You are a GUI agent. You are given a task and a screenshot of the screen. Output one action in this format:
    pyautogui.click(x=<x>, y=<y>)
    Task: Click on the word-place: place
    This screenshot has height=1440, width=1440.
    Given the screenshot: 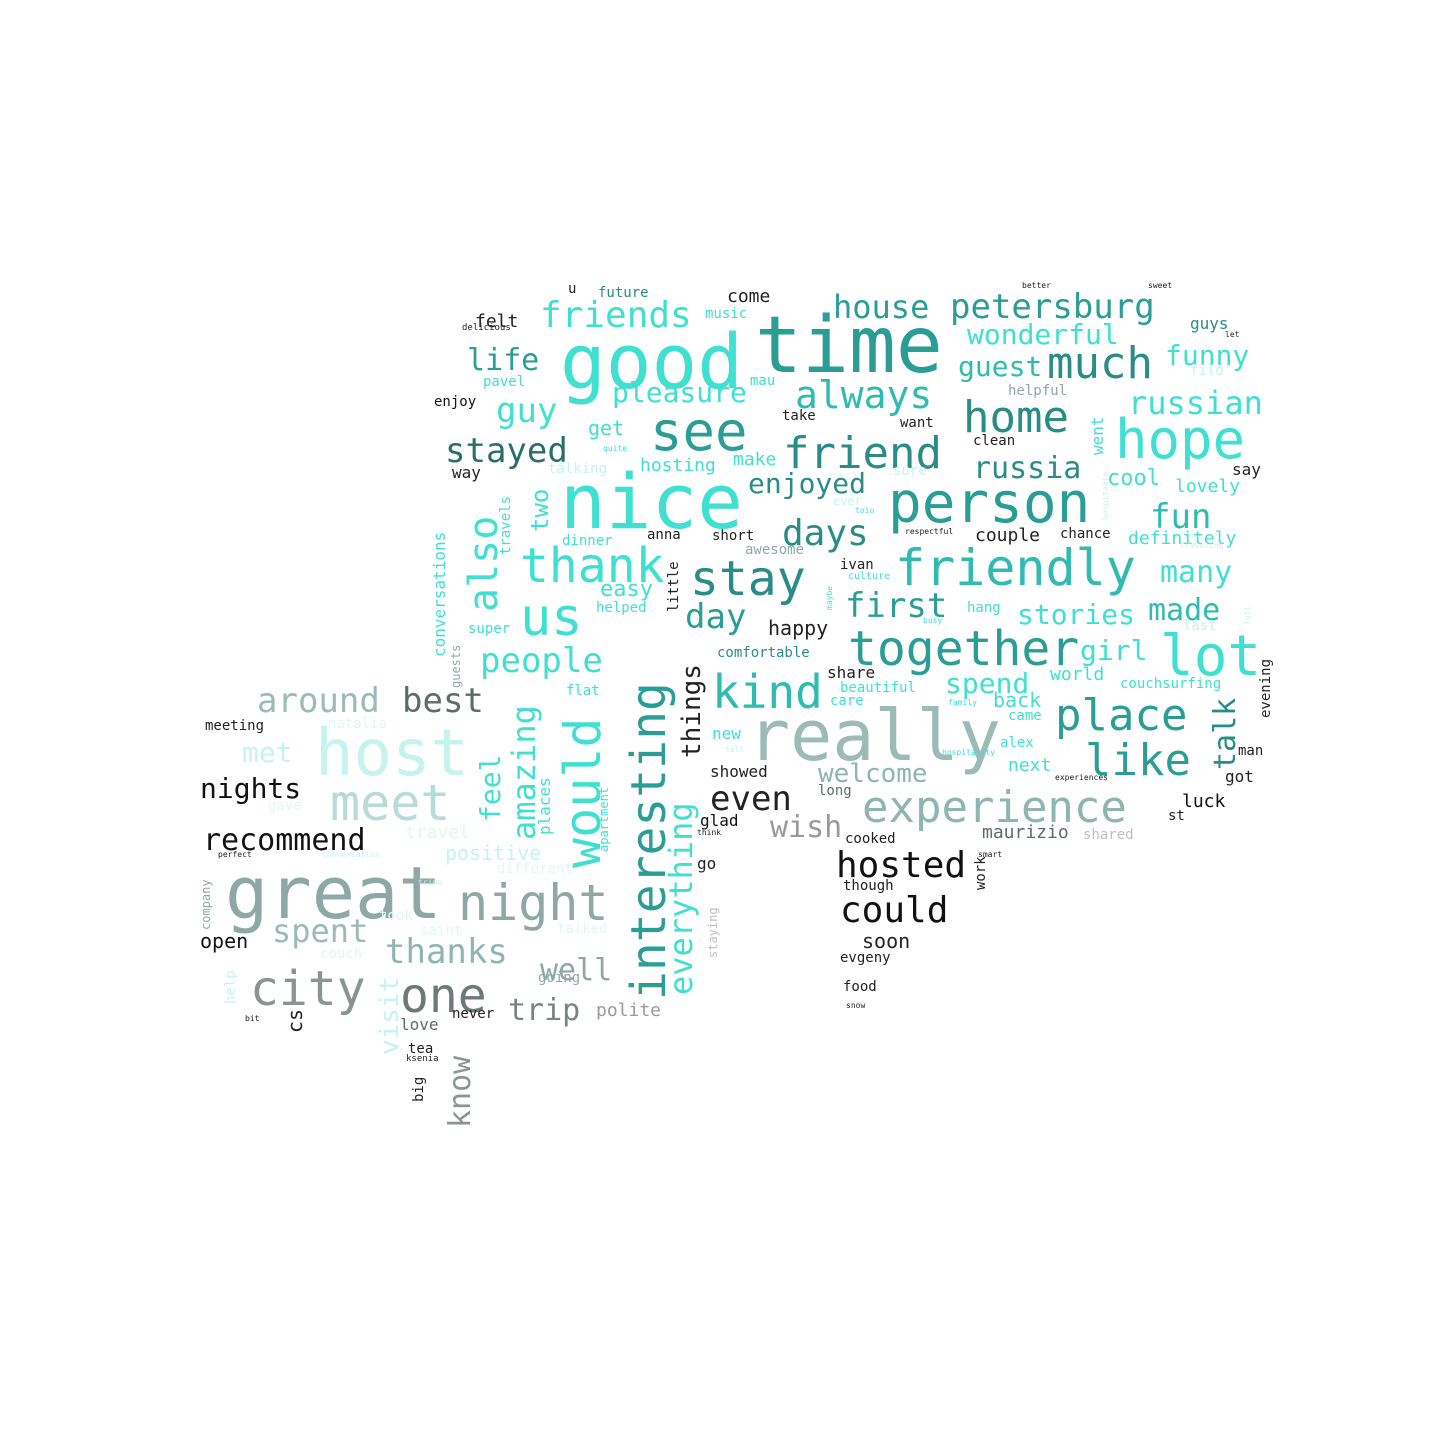 What is the action you would take?
    pyautogui.click(x=1121, y=715)
    